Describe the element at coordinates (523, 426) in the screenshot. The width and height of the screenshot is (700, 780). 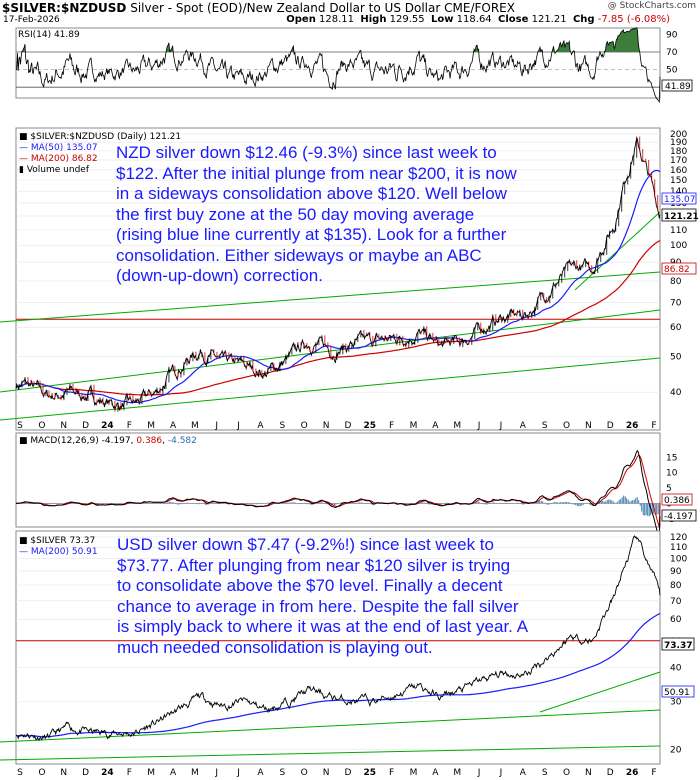
I see `nzd-x-tick: A` at that location.